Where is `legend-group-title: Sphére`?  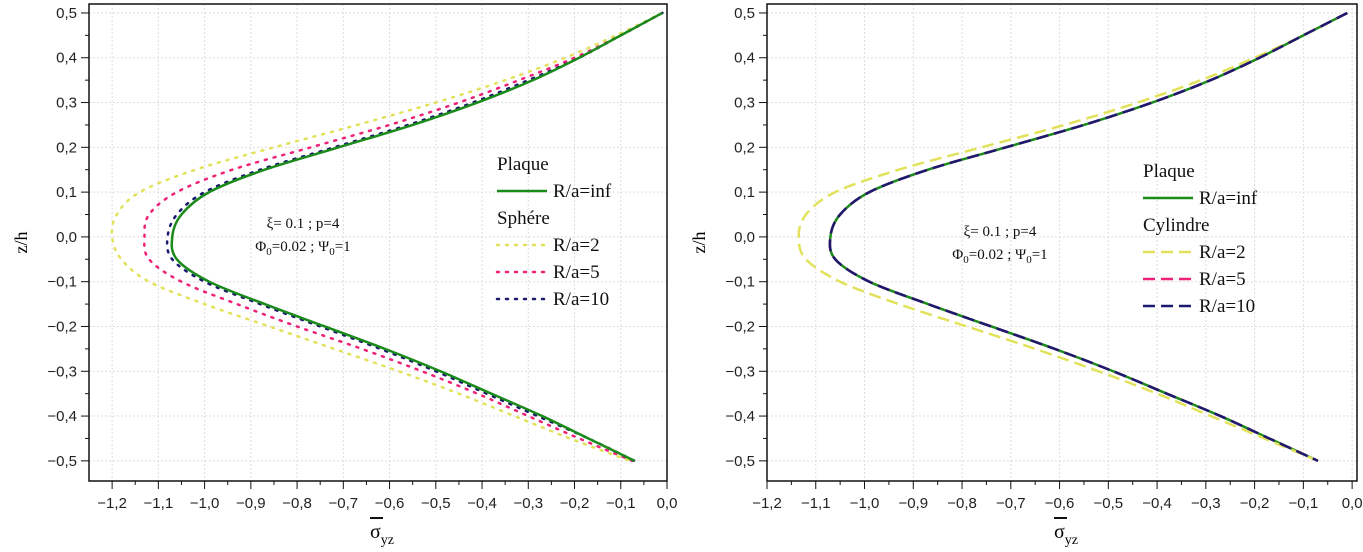 legend-group-title: Sphére is located at coordinates (523, 218).